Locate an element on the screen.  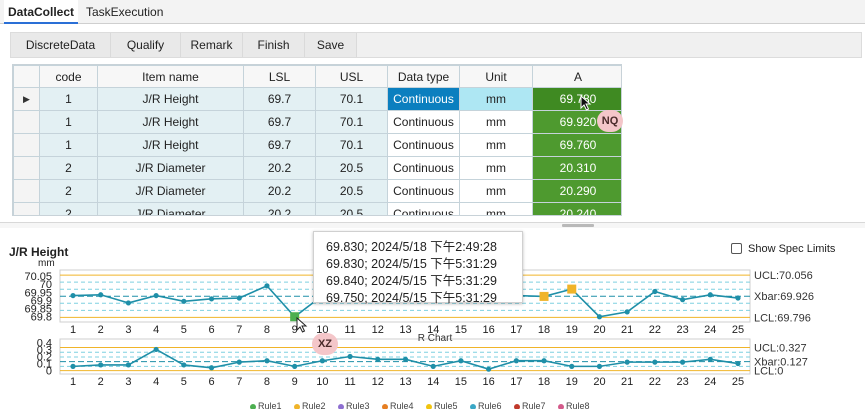
x-tick-label: 12 is located at coordinates (378, 382).